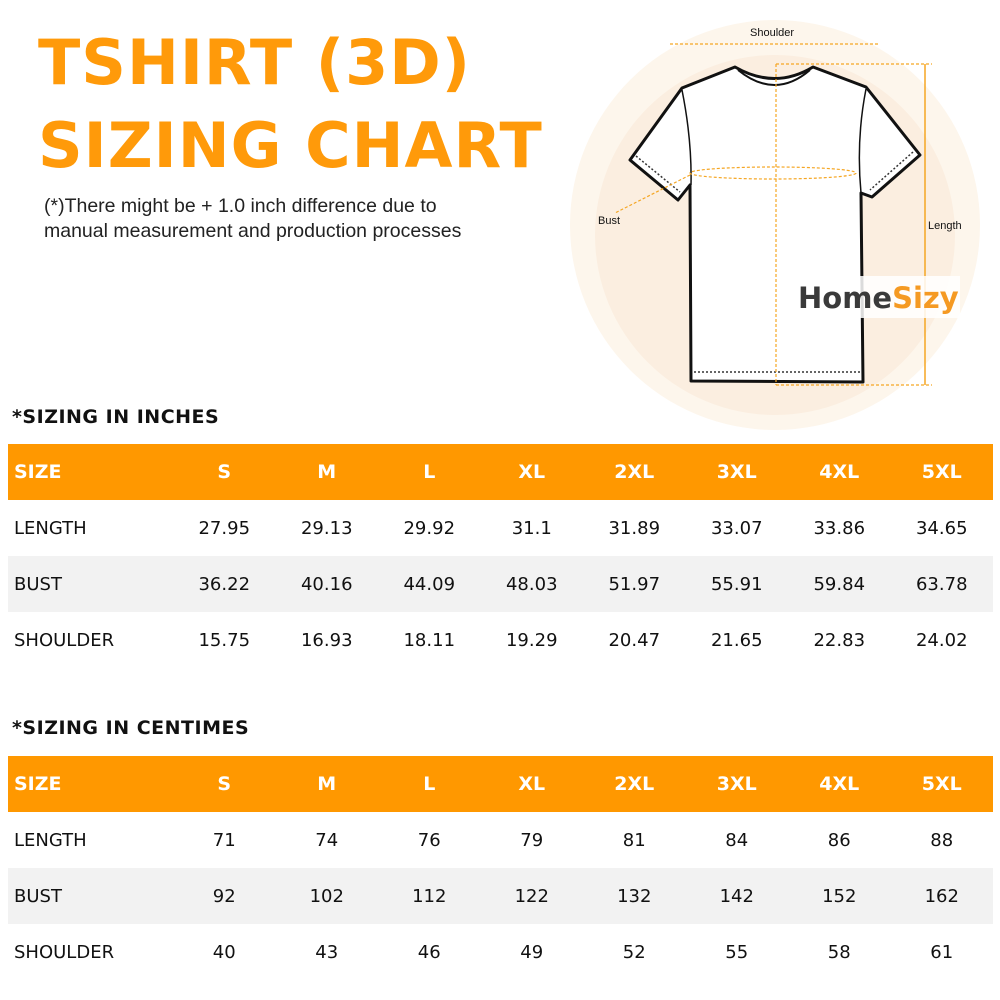 This screenshot has width=1000, height=1000. Describe the element at coordinates (941, 584) in the screenshot. I see `table-cell: 63.78` at that location.